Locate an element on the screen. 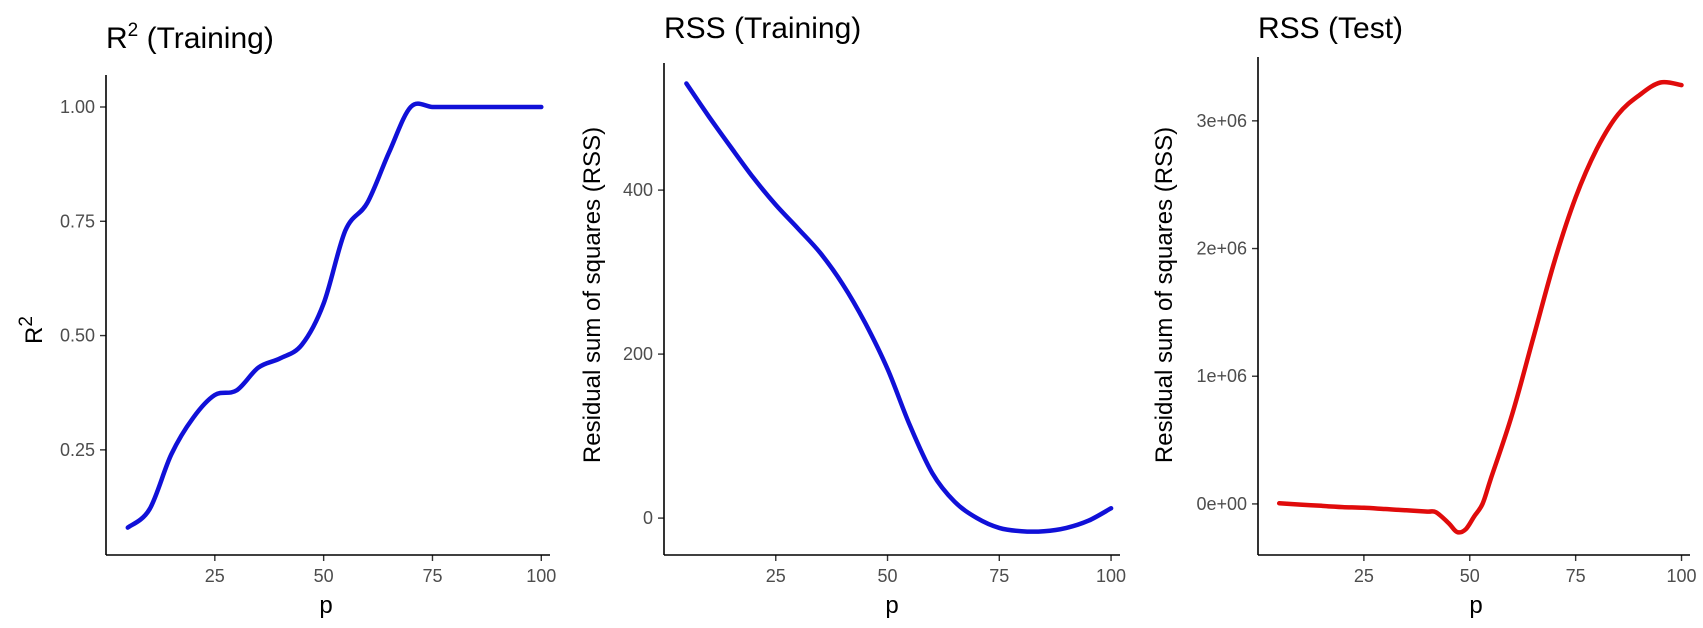 The height and width of the screenshot is (628, 1703). y-tick-label: 0.75 is located at coordinates (77, 221).